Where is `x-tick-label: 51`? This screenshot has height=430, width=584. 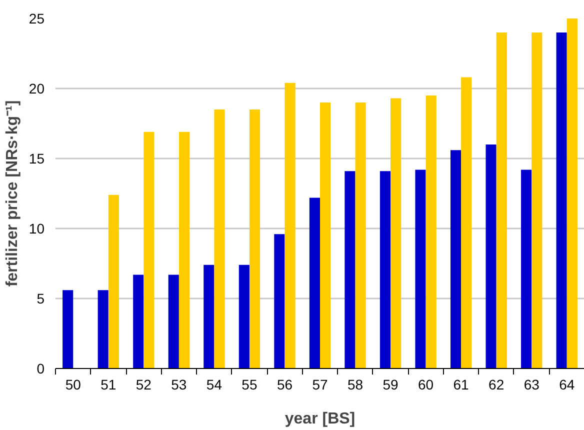 x-tick-label: 51 is located at coordinates (108, 384).